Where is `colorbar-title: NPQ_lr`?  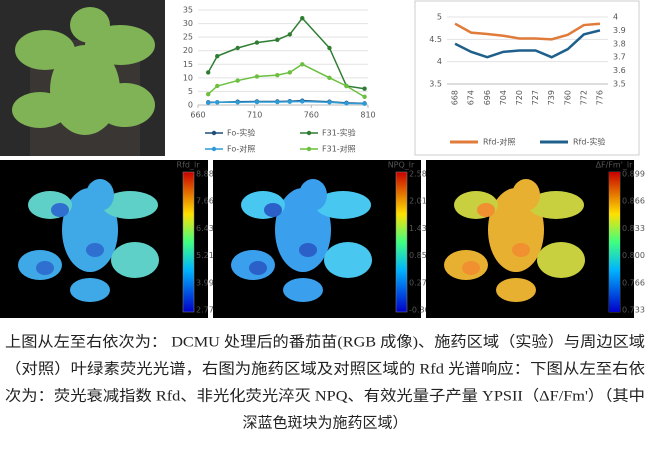 colorbar-title: NPQ_lr is located at coordinates (401, 165).